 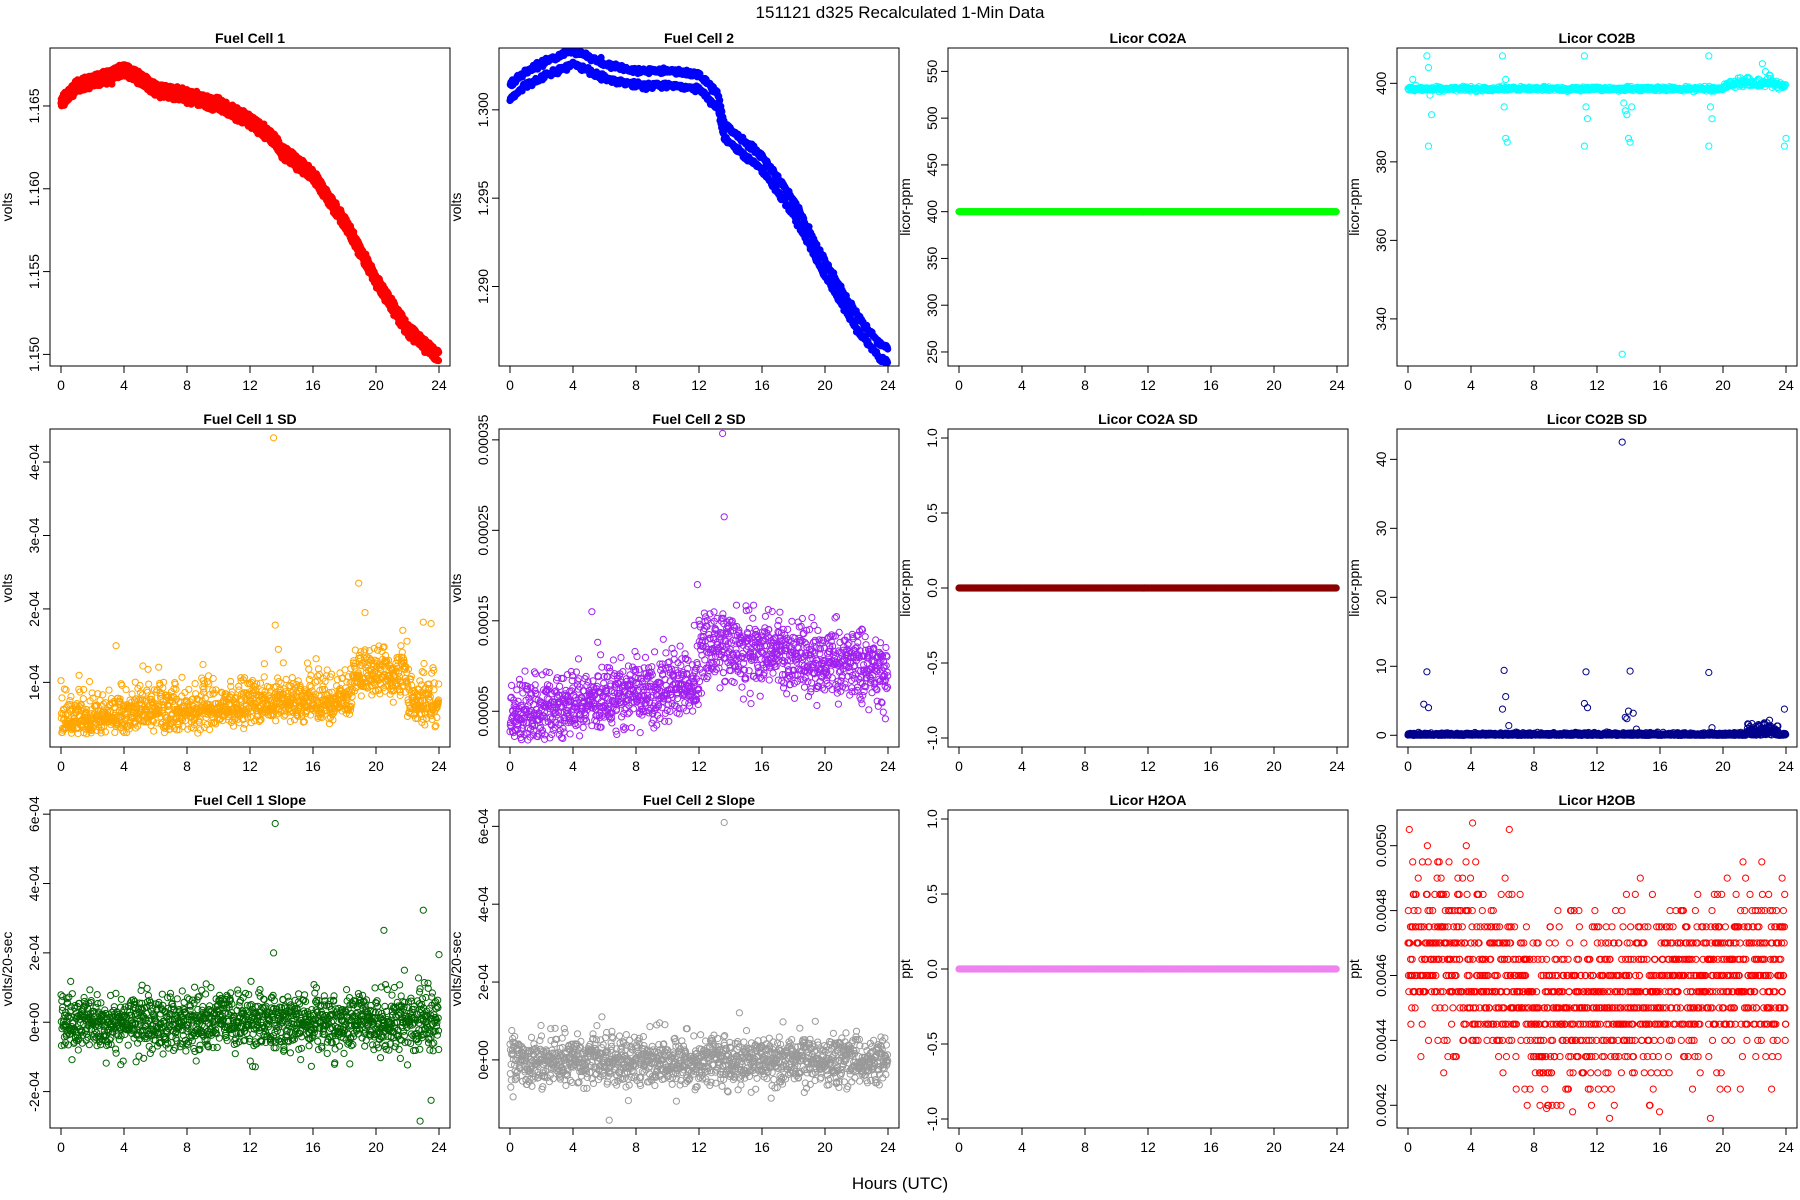 What do you see at coordinates (1381, 162) in the screenshot?
I see `y-tick-label: 380` at bounding box center [1381, 162].